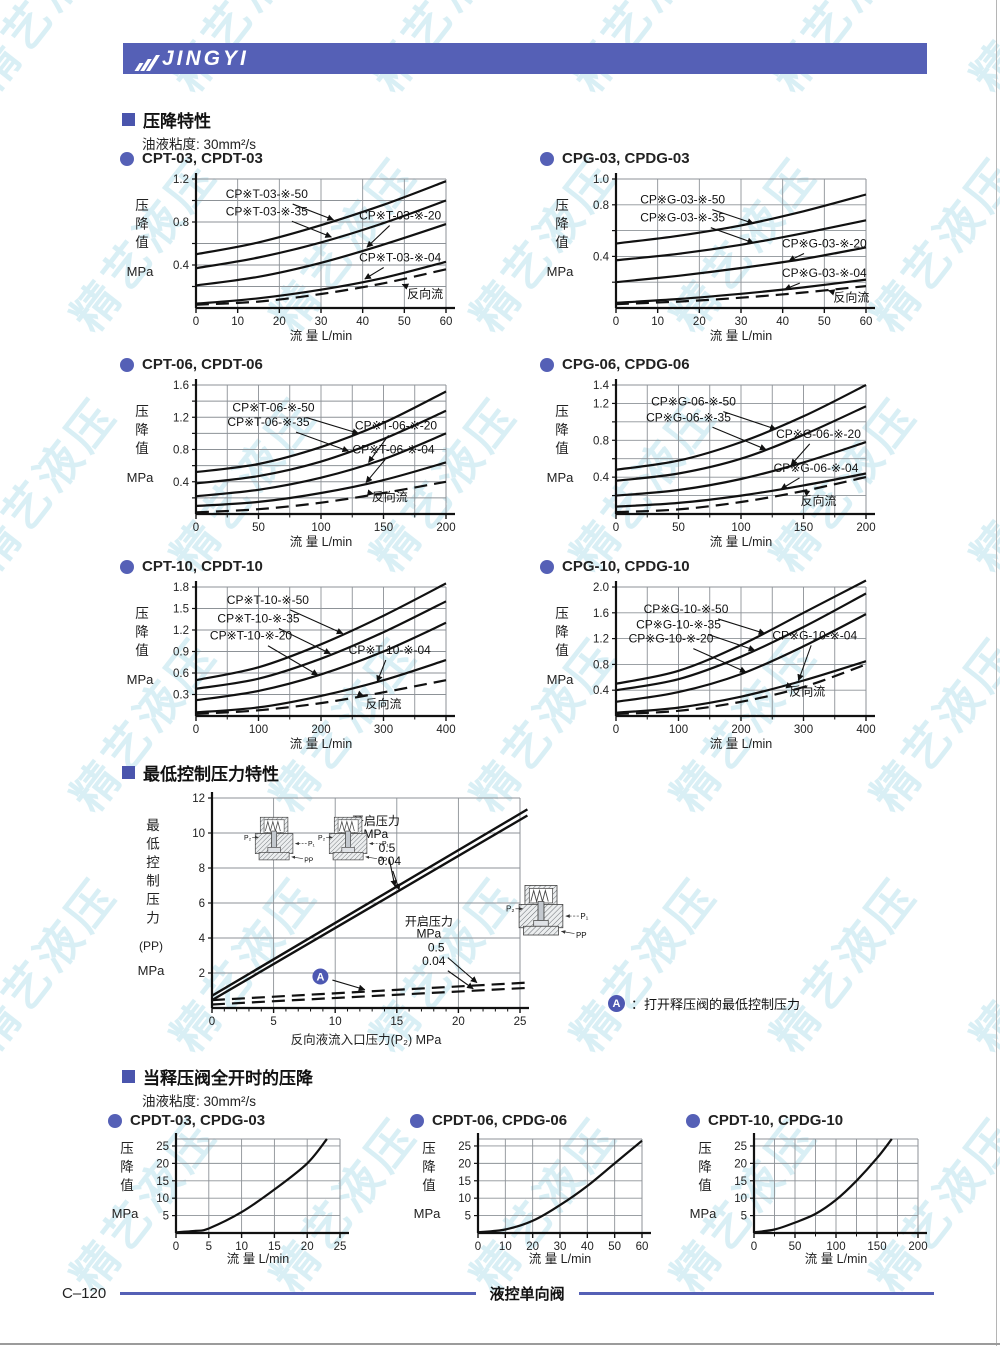 The width and height of the screenshot is (1000, 1346). What do you see at coordinates (199, 1101) in the screenshot?
I see `viscosity-note: 油液粘度: 30mm²/s` at bounding box center [199, 1101].